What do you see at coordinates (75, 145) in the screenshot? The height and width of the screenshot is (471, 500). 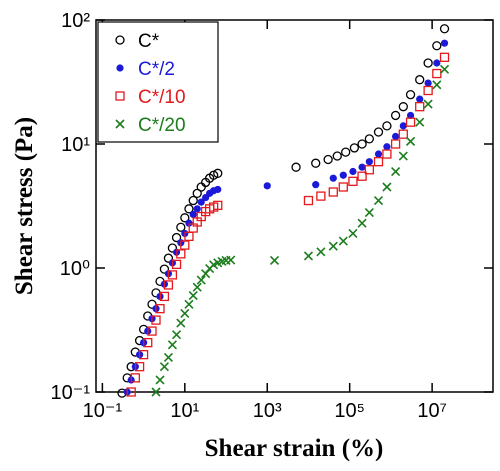 I see `y-tick-label: 10¹` at bounding box center [75, 145].